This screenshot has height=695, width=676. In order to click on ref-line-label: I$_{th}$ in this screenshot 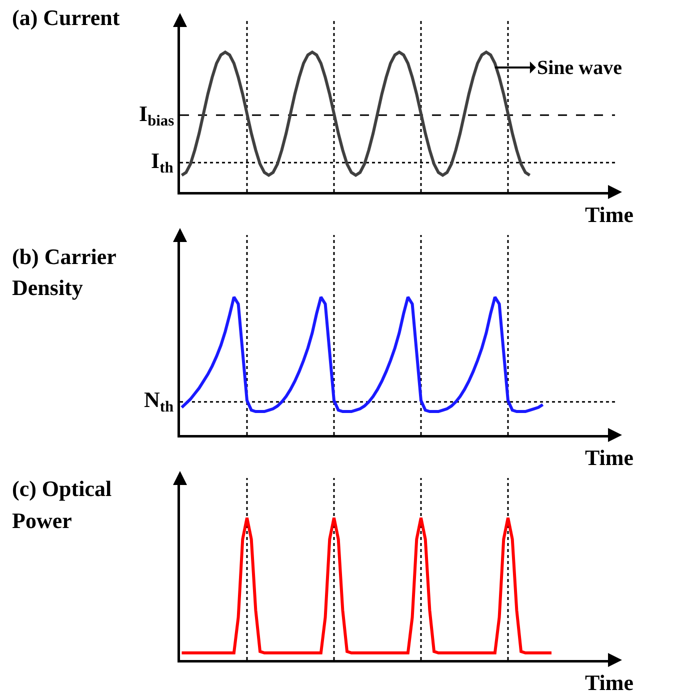, I will do `click(162, 162)`.